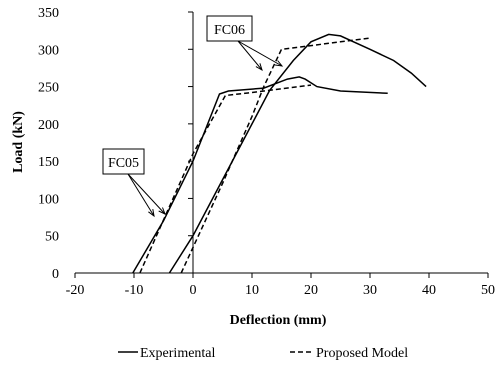 The width and height of the screenshot is (499, 368). What do you see at coordinates (18, 142) in the screenshot?
I see `y-axis-title: Load (kN)` at bounding box center [18, 142].